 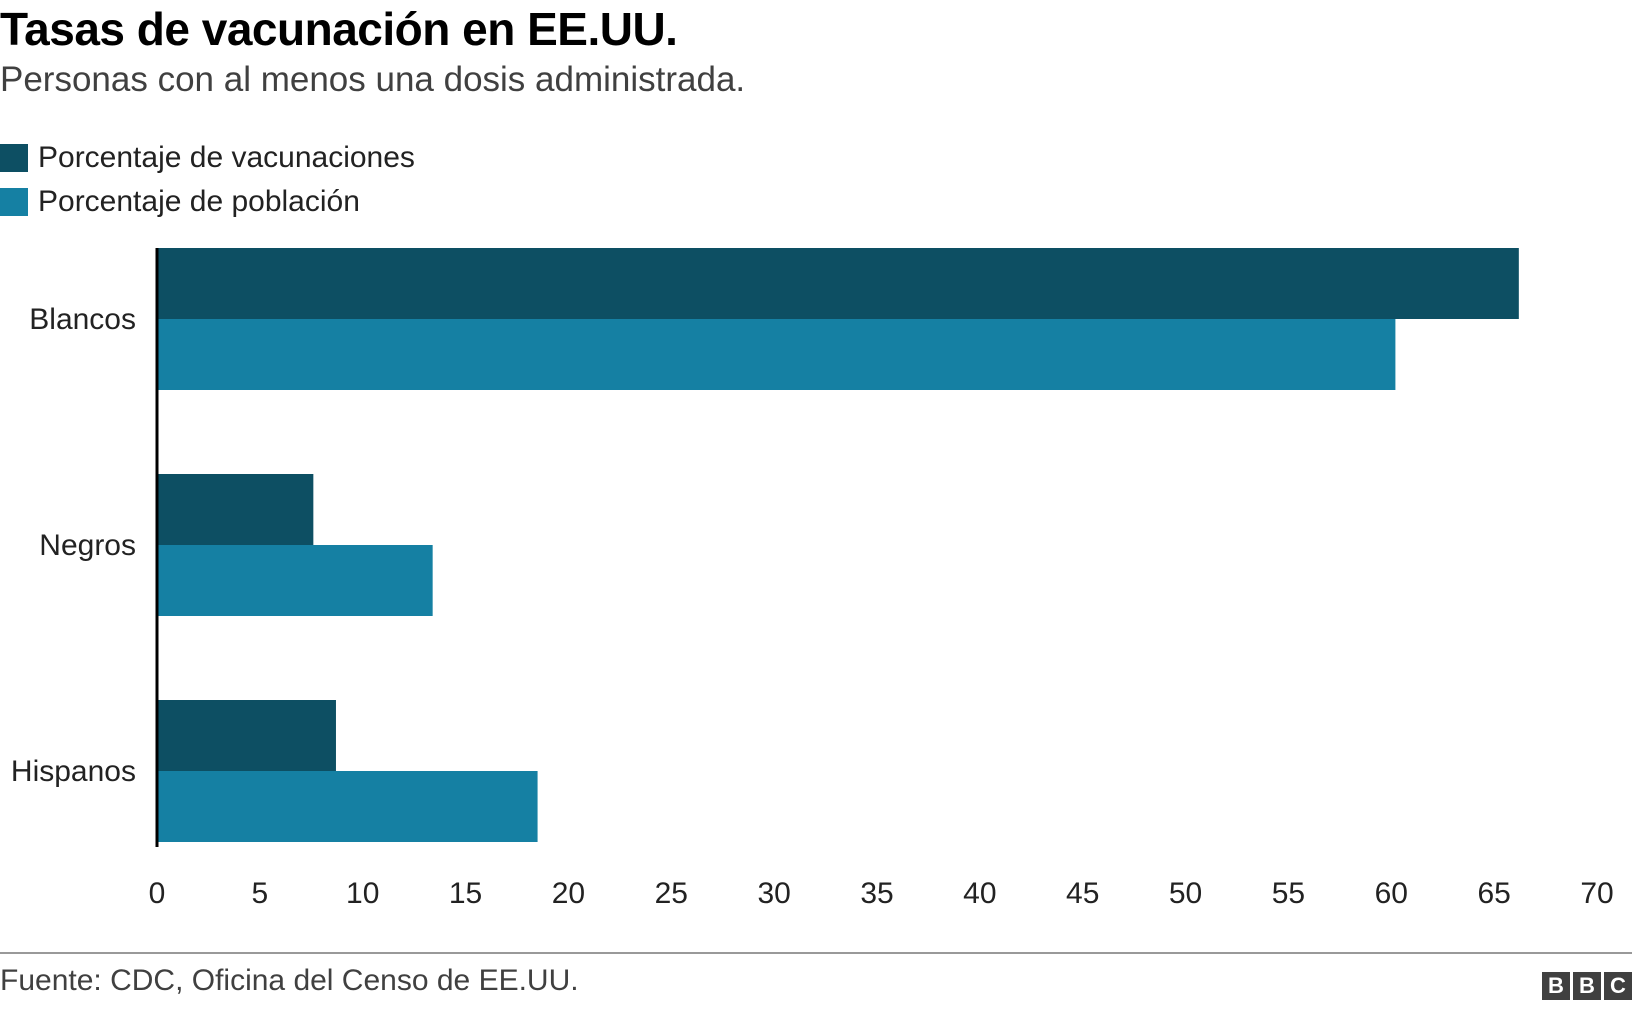 What do you see at coordinates (876, 893) in the screenshot?
I see `x-tick-label: 35` at bounding box center [876, 893].